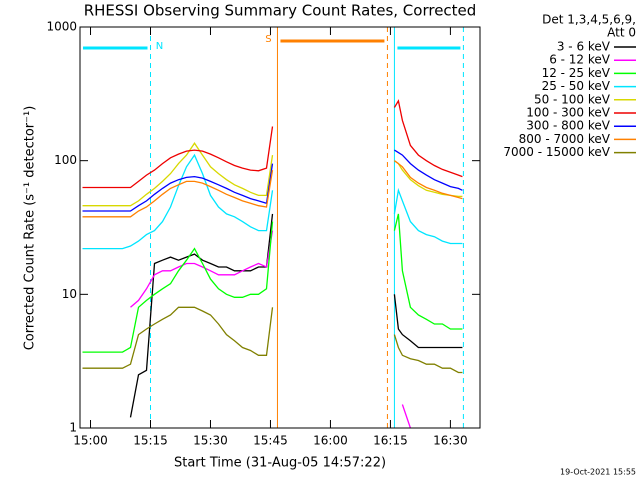  I want to click on x-tick-label: 16:30, so click(450, 441).